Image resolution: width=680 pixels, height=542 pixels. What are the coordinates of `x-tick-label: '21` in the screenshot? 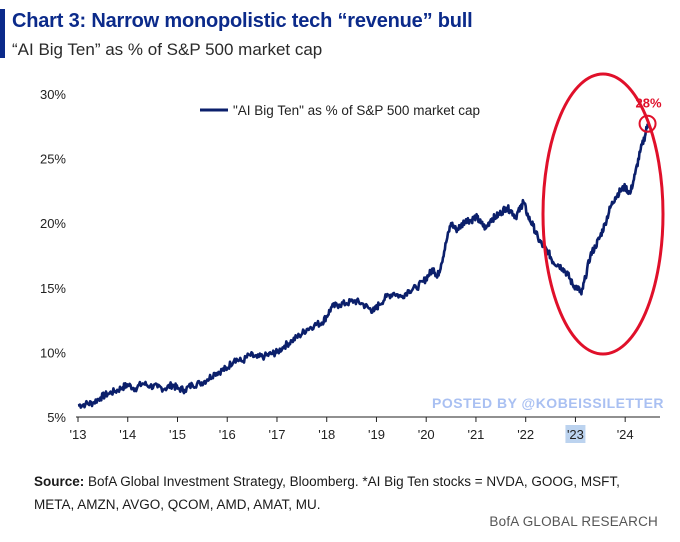 It's located at (475, 434).